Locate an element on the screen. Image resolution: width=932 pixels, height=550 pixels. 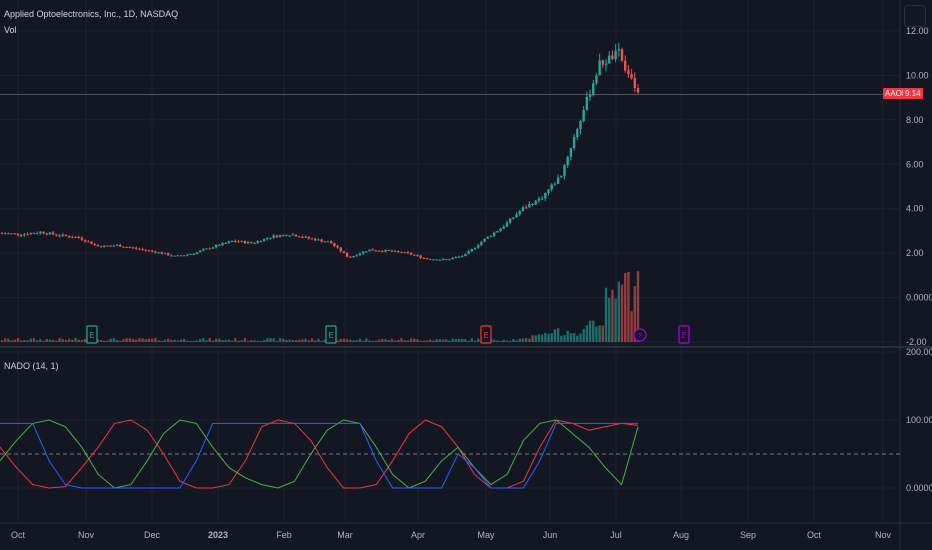
osc-tick-label: 200.00 is located at coordinates (919, 352).